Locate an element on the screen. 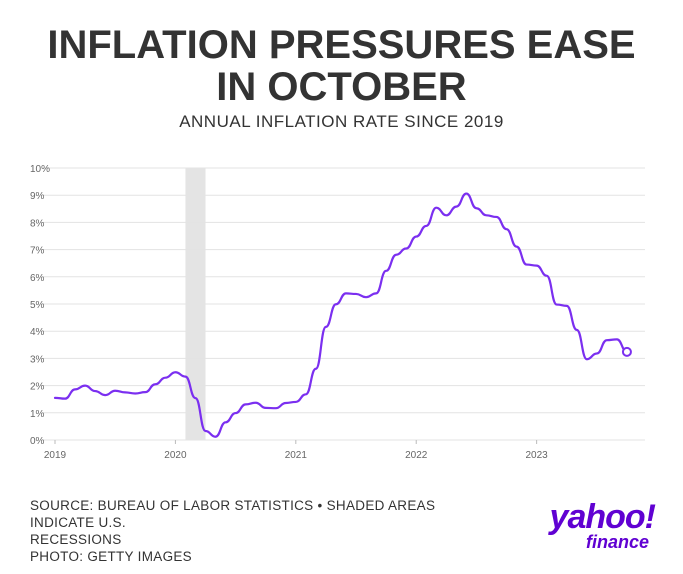 This screenshot has height=574, width=683. y-tick-label: 10% is located at coordinates (40, 169).